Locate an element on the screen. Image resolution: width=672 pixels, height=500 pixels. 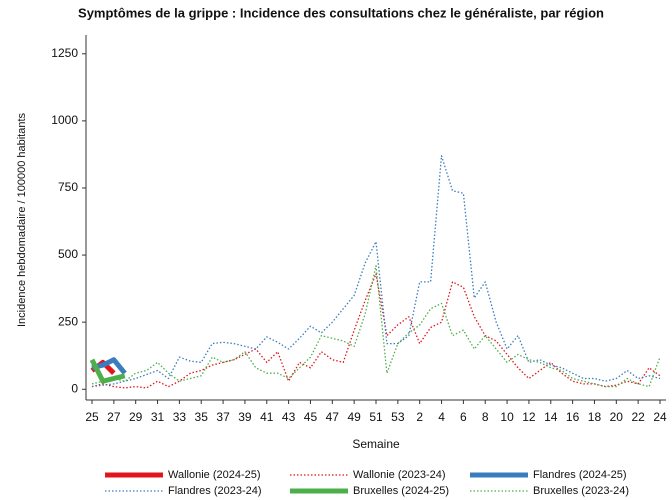
x-tick-label: 49 is located at coordinates (354, 417).